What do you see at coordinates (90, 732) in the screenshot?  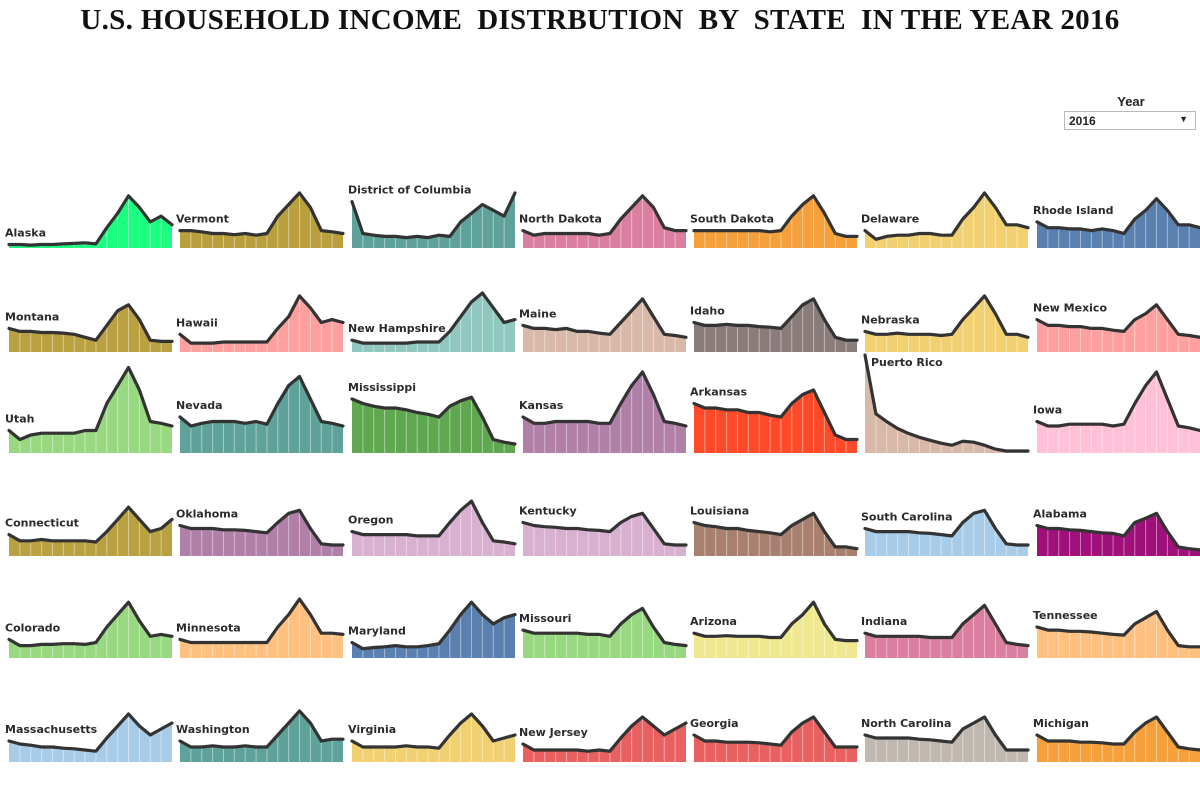 I see `outline-massachusetts` at bounding box center [90, 732].